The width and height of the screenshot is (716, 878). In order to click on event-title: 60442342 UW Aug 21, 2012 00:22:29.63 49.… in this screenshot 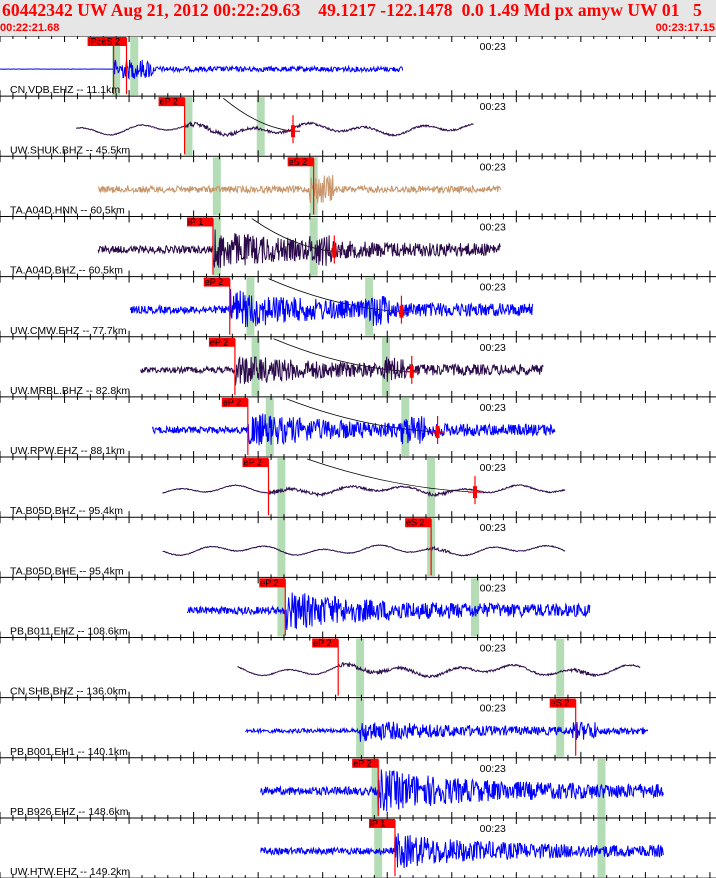, I will do `click(352, 10)`.